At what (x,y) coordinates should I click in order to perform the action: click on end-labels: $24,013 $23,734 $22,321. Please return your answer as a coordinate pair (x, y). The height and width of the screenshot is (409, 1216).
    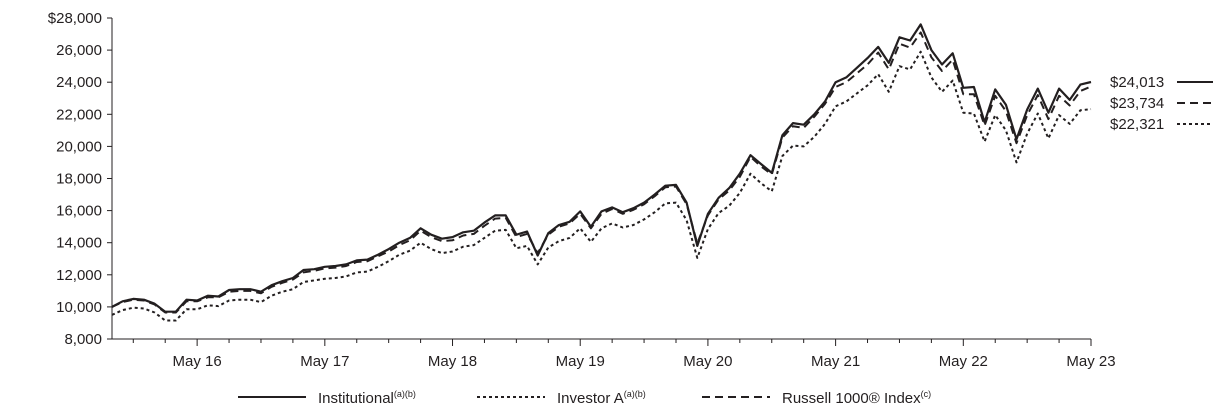
    Looking at the image, I should click on (1161, 103).